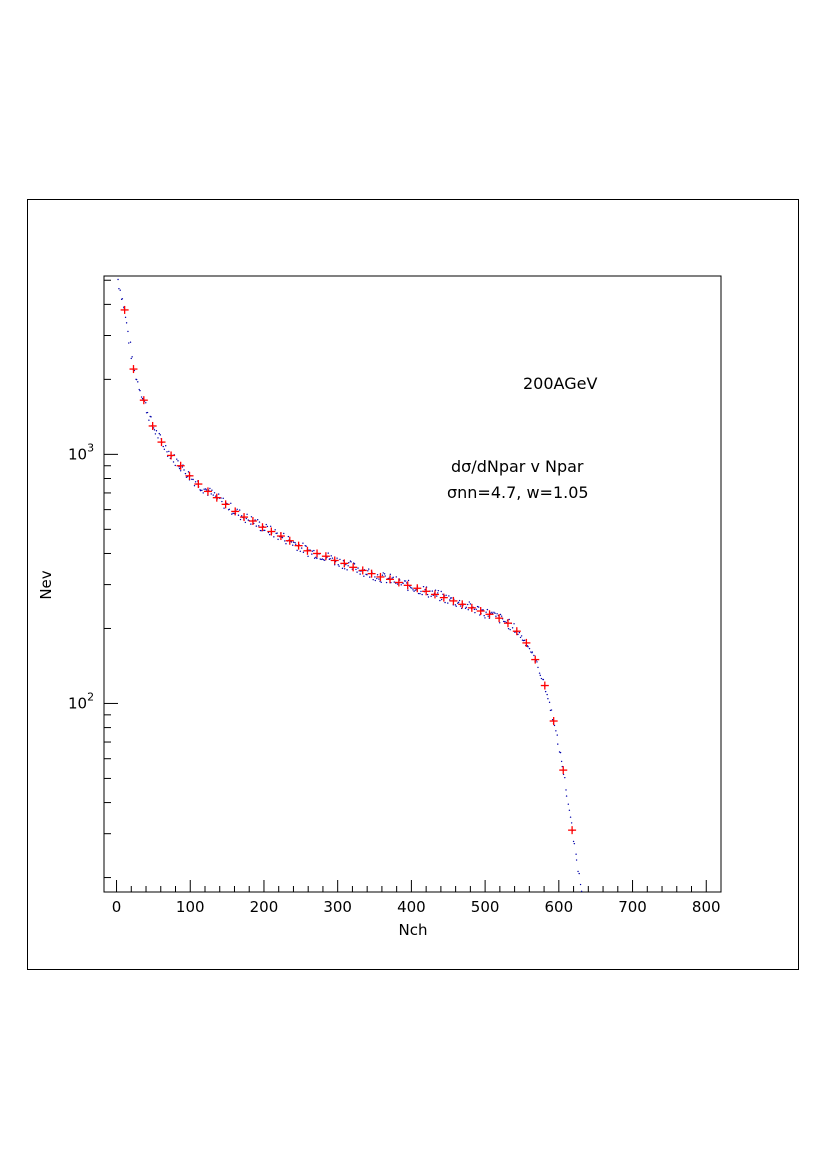  What do you see at coordinates (93, 579) in the screenshot?
I see `y-axis: 102 103` at bounding box center [93, 579].